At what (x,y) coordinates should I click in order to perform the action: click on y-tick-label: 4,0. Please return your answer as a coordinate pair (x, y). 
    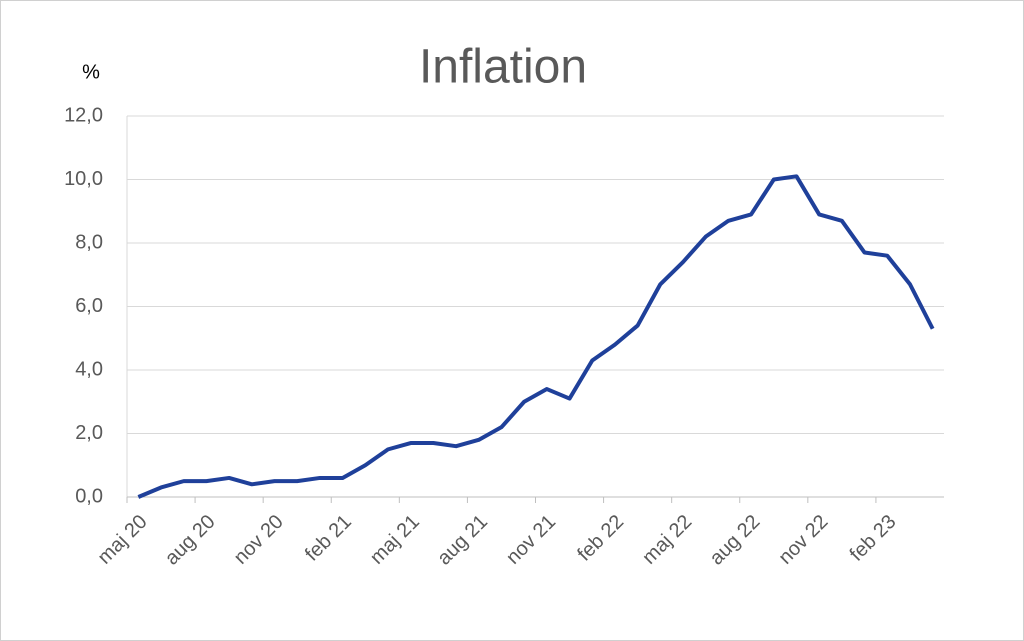
    Looking at the image, I should click on (89, 369).